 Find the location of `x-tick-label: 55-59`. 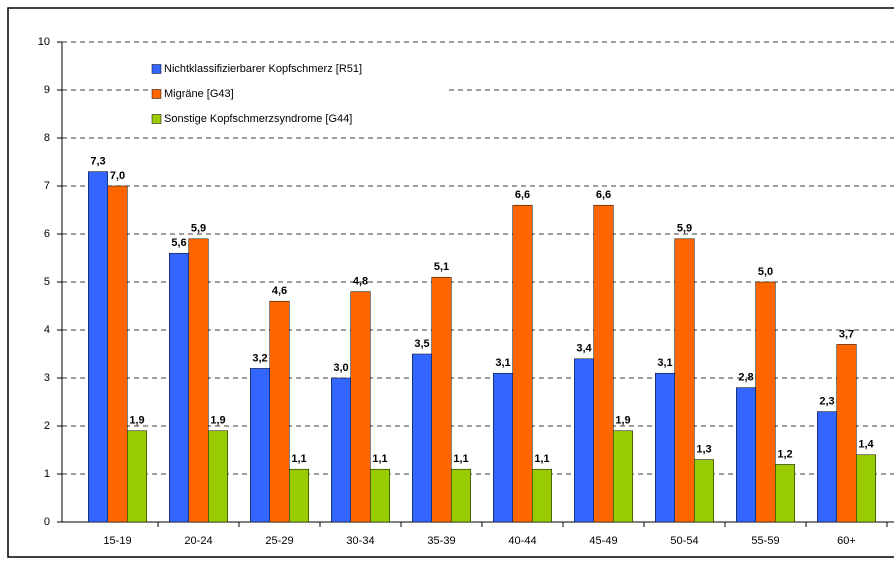

x-tick-label: 55-59 is located at coordinates (765, 541).